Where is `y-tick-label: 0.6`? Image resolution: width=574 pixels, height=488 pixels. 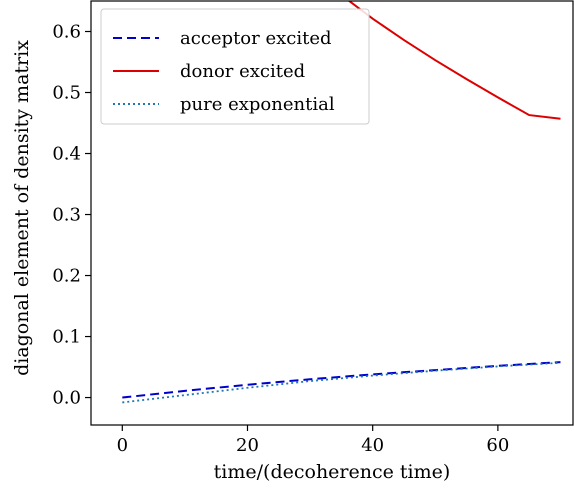 y-tick-label: 0.6 is located at coordinates (66, 32).